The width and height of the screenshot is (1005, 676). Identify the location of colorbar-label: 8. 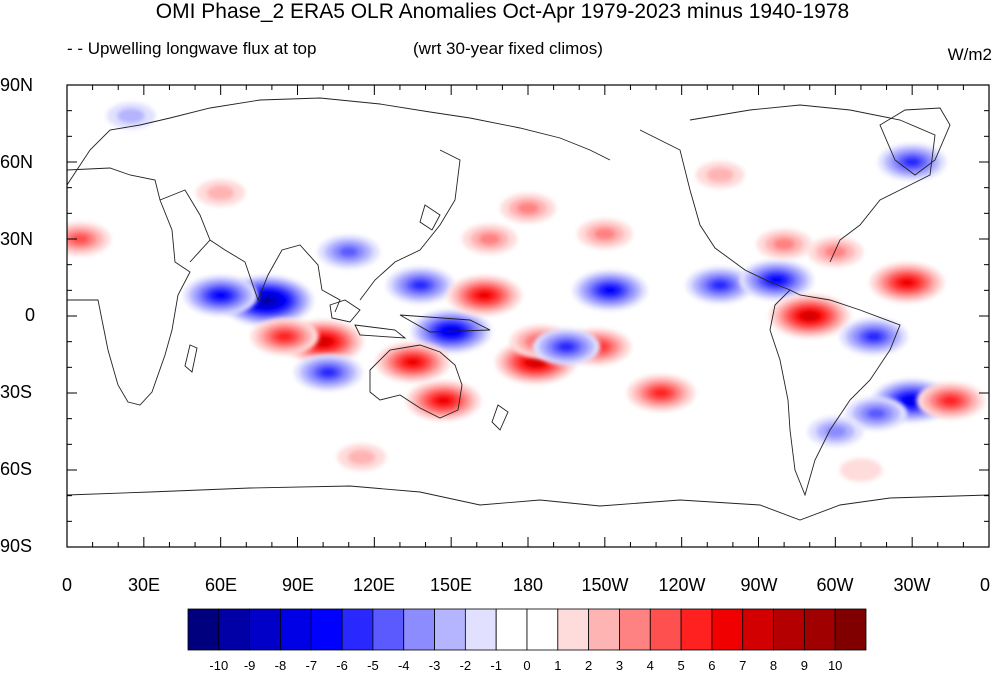
(773, 665).